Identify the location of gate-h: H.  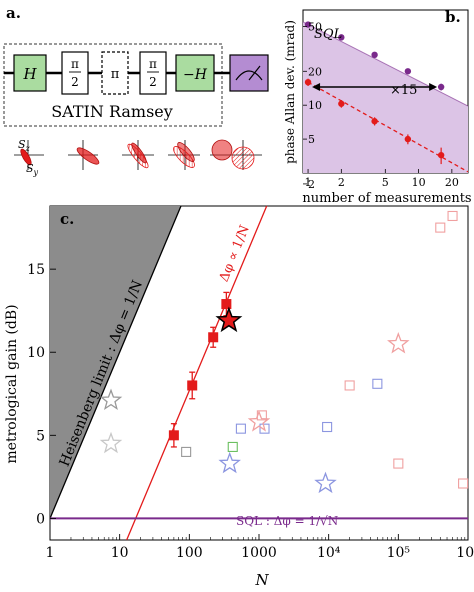
(30, 73).